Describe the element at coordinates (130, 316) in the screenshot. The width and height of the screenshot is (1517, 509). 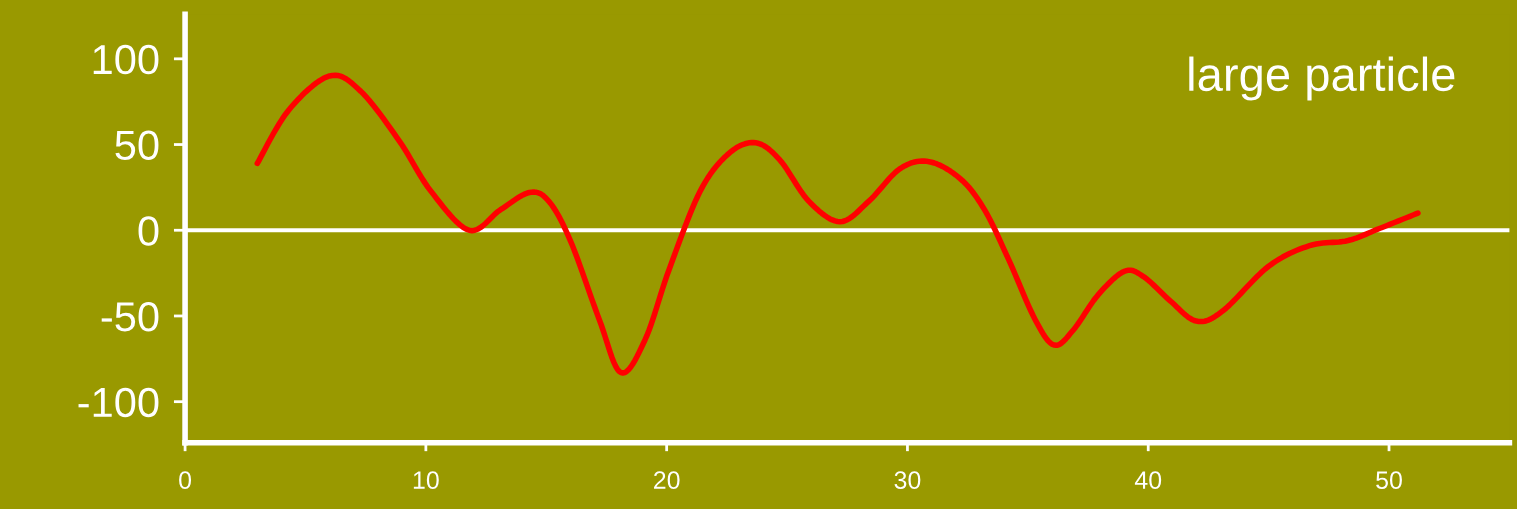
I see `y-tick-label: -50` at that location.